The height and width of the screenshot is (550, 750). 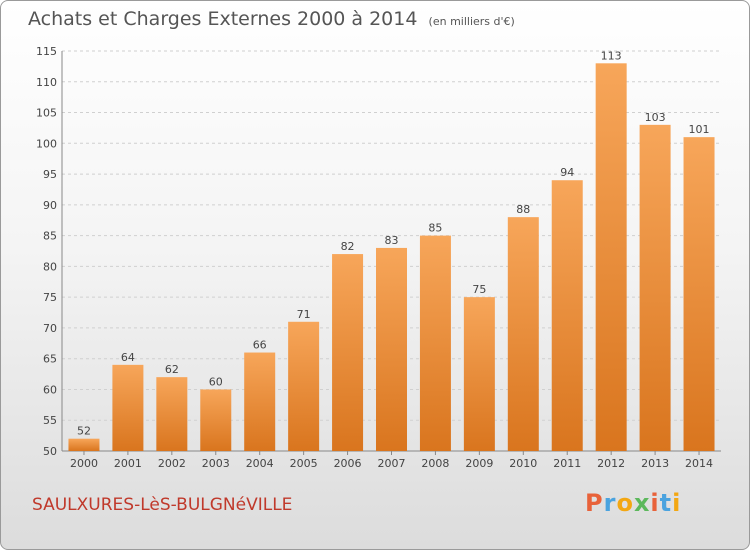 What do you see at coordinates (84, 431) in the screenshot?
I see `data-label: 52` at bounding box center [84, 431].